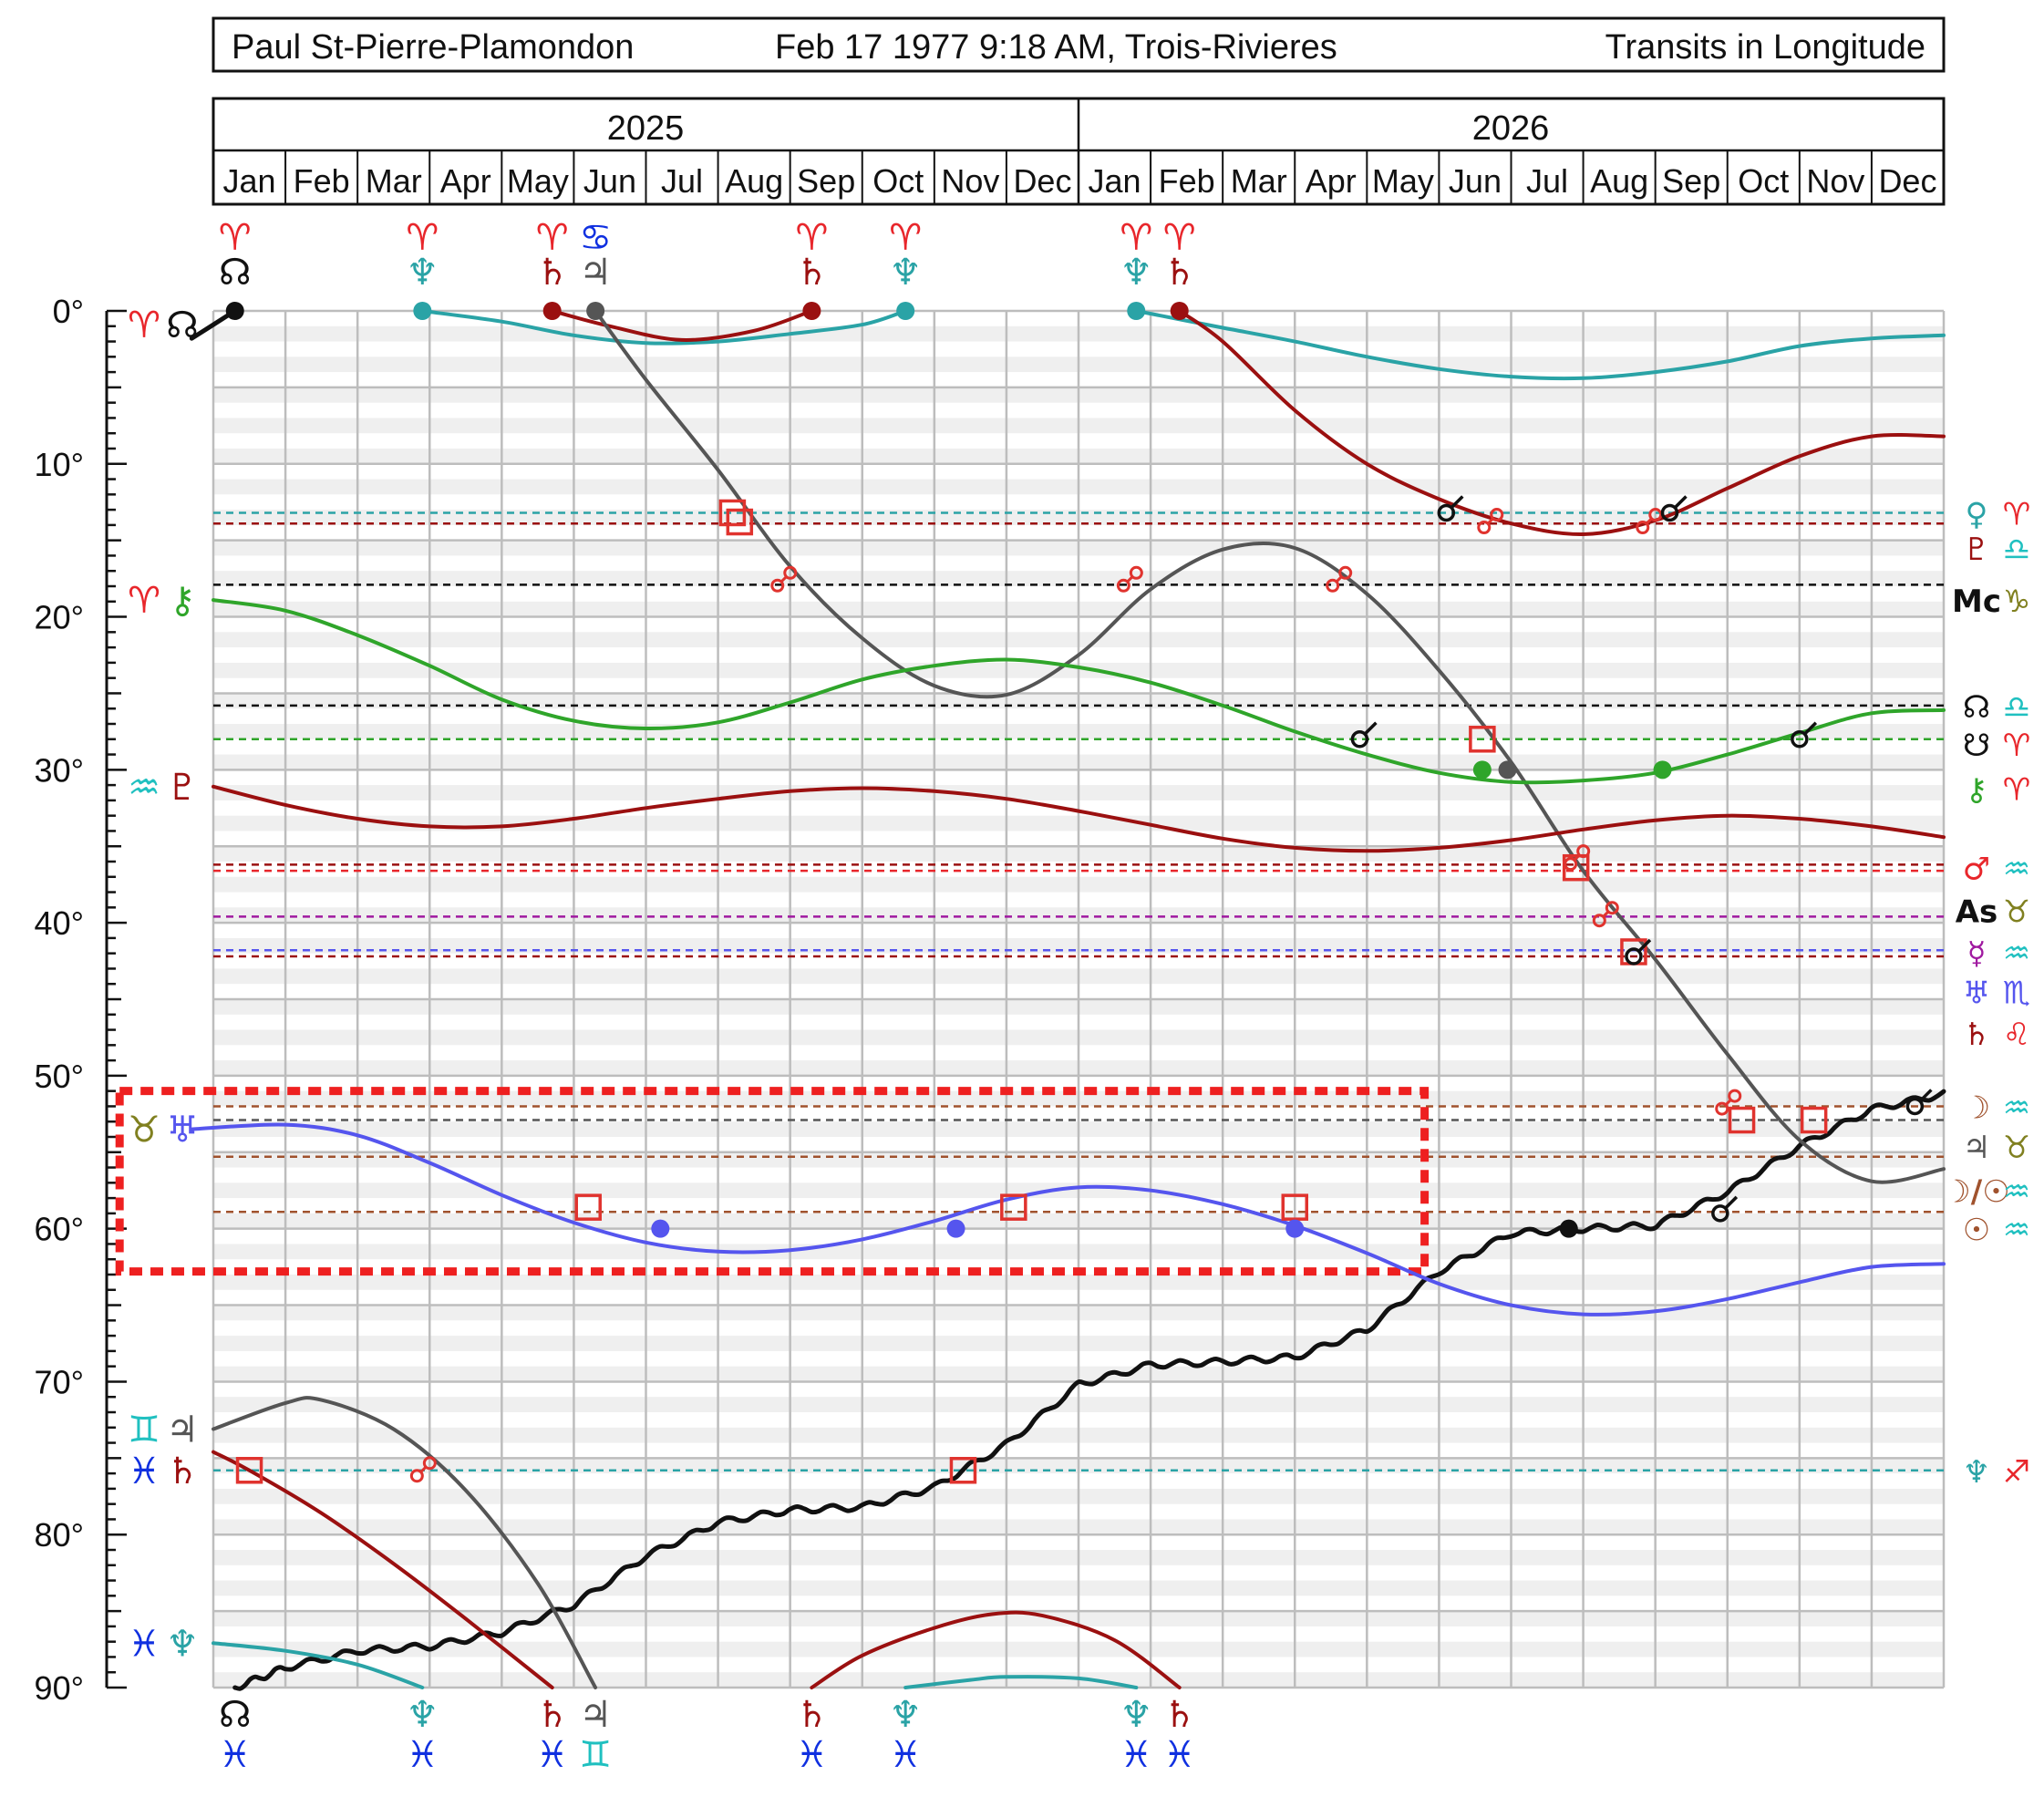 The height and width of the screenshot is (1807, 2044). Describe the element at coordinates (59, 1688) in the screenshot. I see `y-tick-label: 90°` at that location.